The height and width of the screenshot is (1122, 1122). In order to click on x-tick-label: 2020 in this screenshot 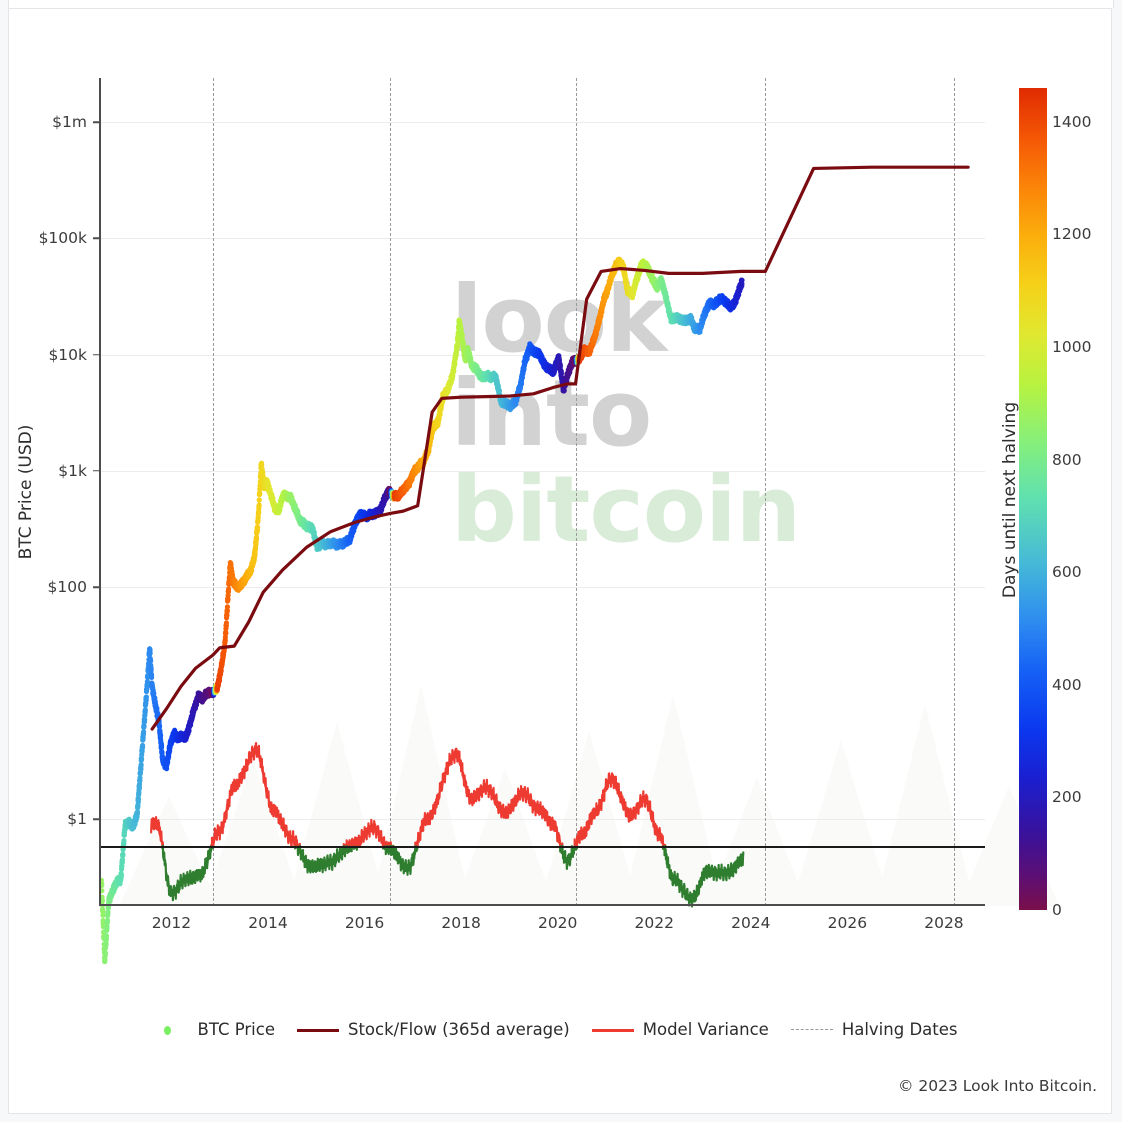, I will do `click(557, 923)`.